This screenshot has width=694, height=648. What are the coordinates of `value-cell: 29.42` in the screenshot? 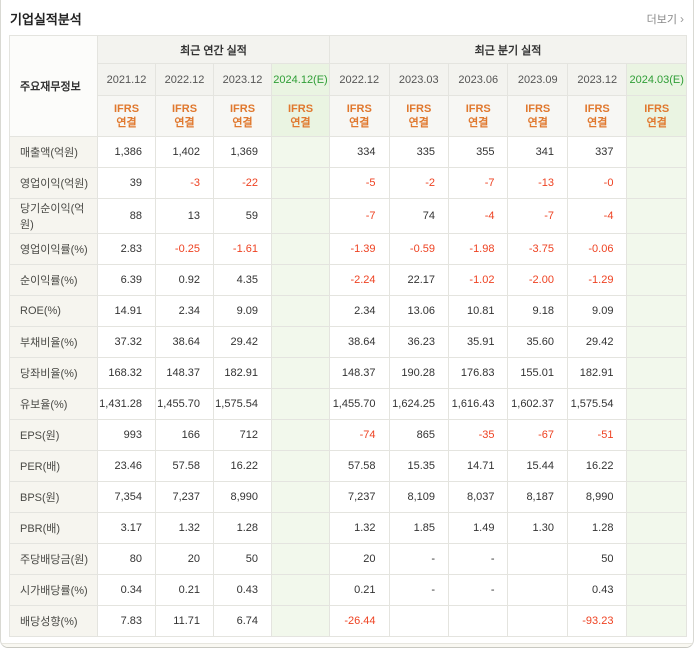 It's located at (242, 342).